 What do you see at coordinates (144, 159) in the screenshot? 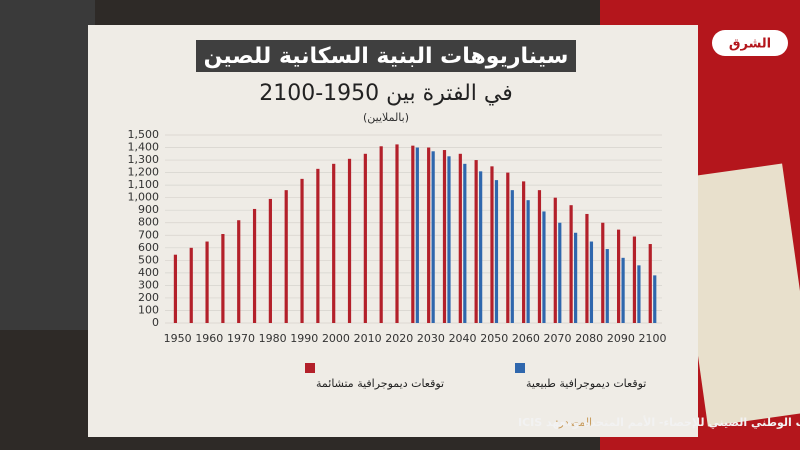
I see `y-tick-label: 1,300` at bounding box center [144, 159].